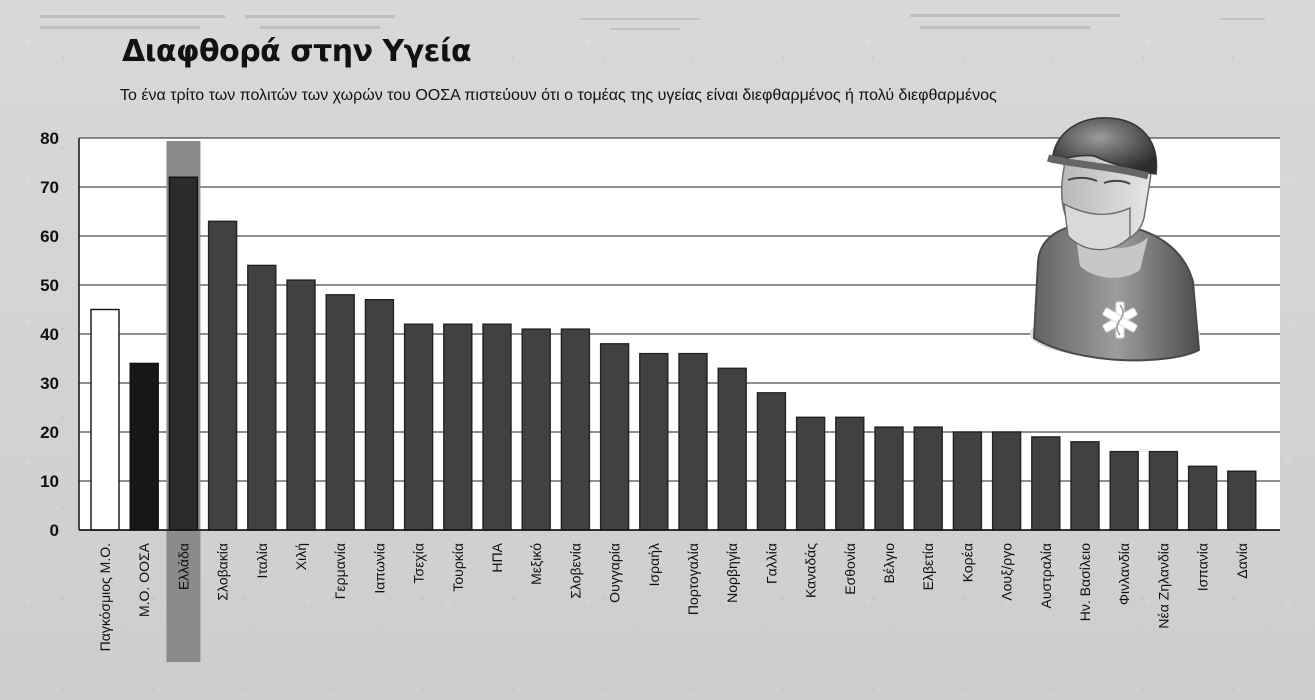 The height and width of the screenshot is (700, 1315). I want to click on x-tick-label-15: Ισραήλ, so click(654, 564).